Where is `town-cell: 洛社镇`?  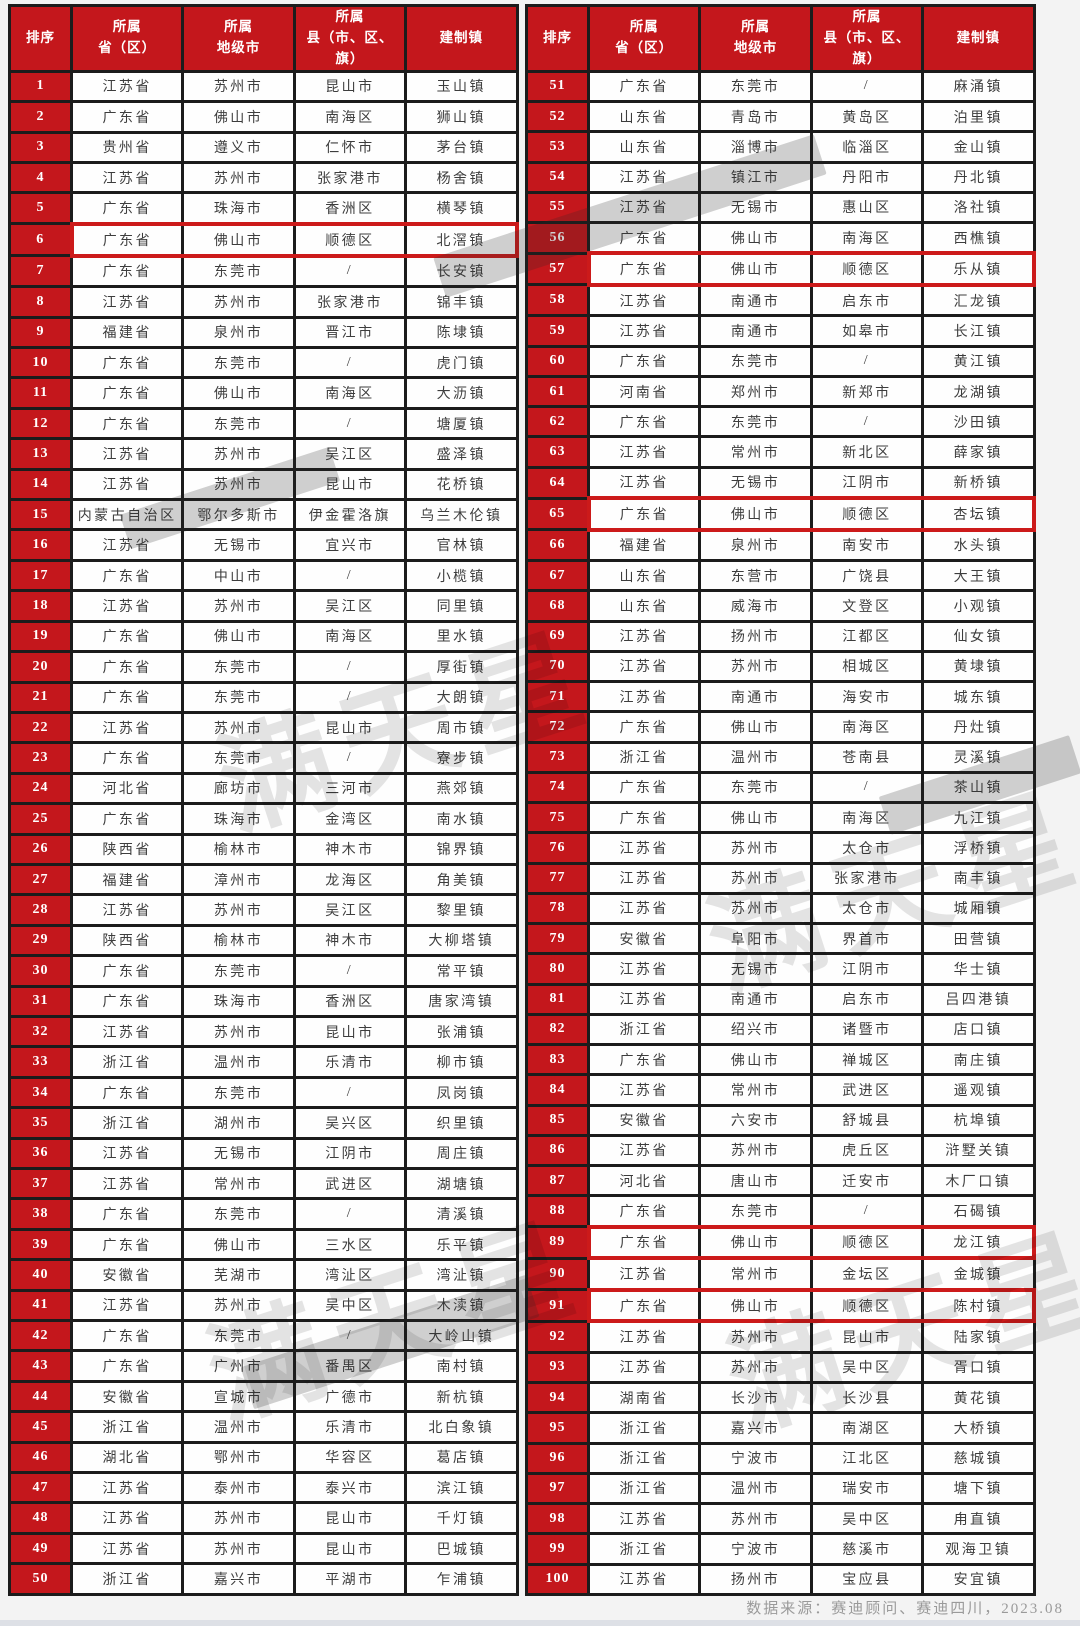 town-cell: 洛社镇 is located at coordinates (978, 207).